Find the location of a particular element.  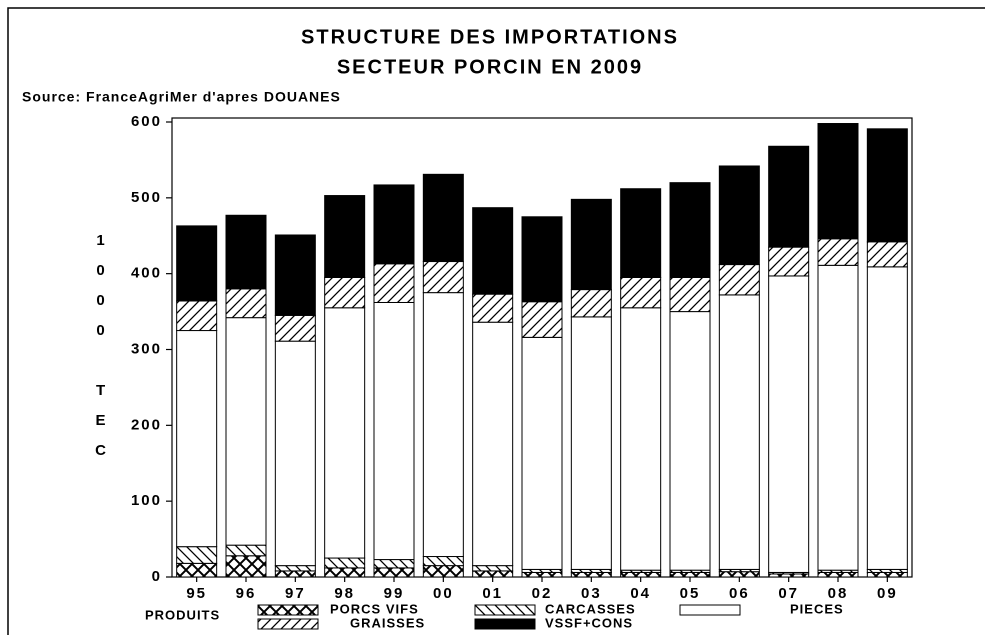

x-tick-label: 03 is located at coordinates (591, 593).